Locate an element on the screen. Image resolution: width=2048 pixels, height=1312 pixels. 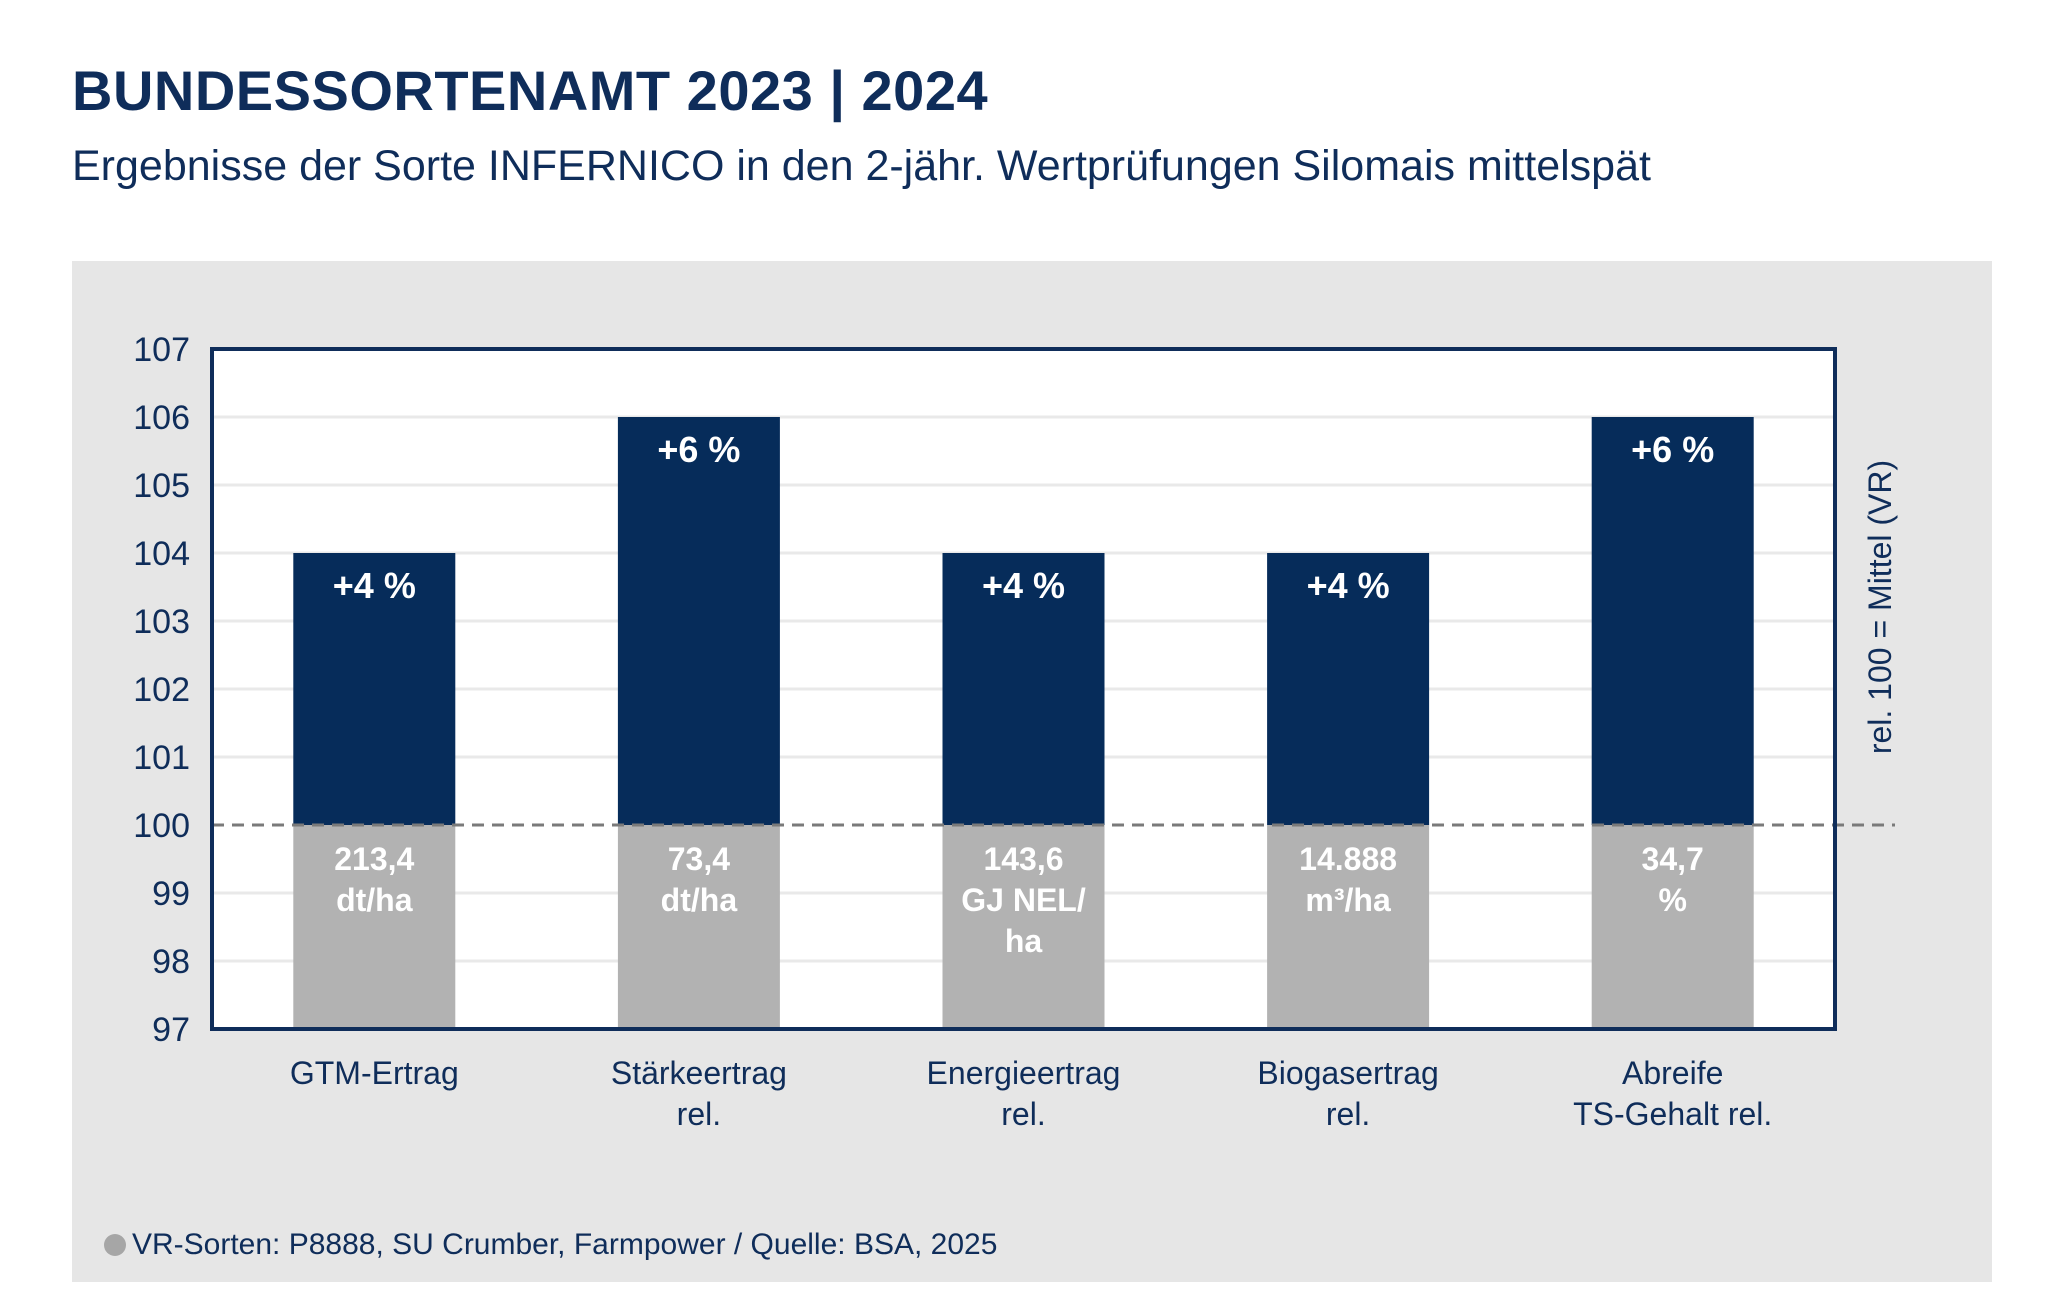
y-tick-label: 107 is located at coordinates (161, 350).